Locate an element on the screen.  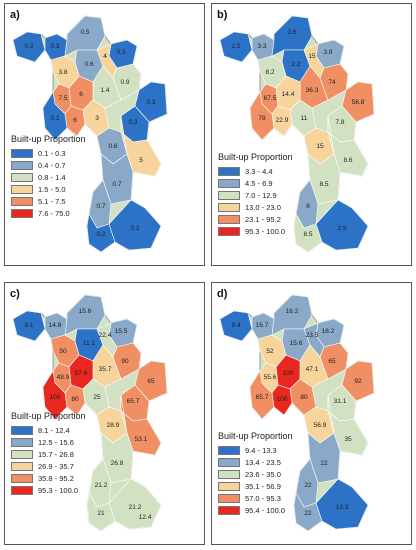
district-value-label: 11.1 is located at coordinates (89, 343).